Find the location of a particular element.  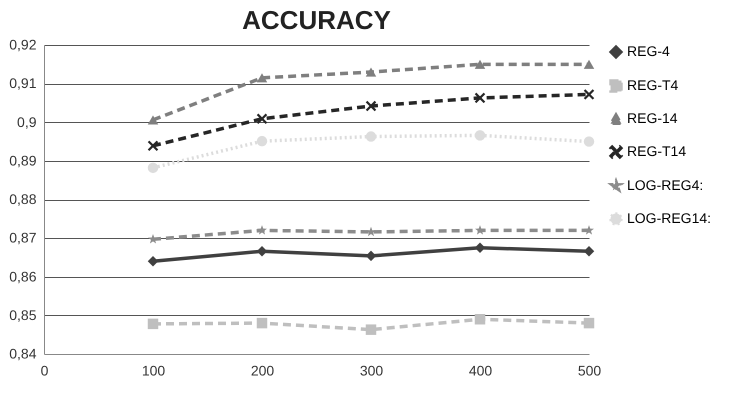

y-tick-label: 0,86 is located at coordinates (23, 276).